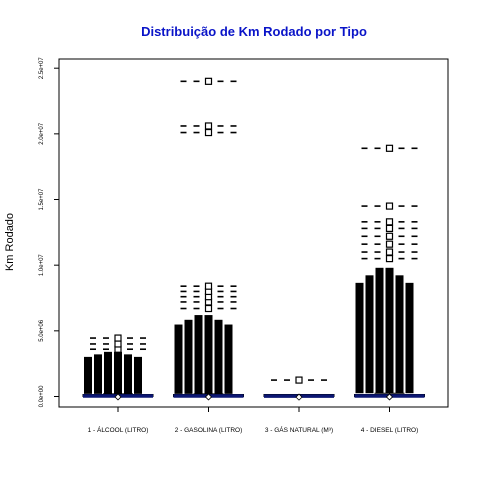 The height and width of the screenshot is (485, 480). Describe the element at coordinates (42, 199) in the screenshot. I see `y-tick-label: 1.5e+07` at that location.